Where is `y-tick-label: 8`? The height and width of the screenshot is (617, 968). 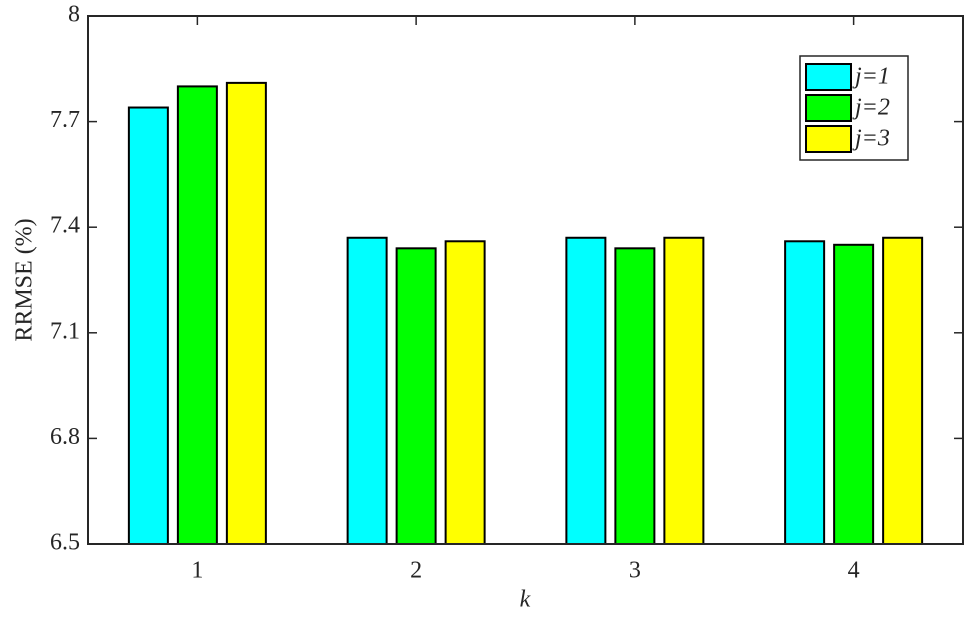
y-tick-label: 8 is located at coordinates (74, 15).